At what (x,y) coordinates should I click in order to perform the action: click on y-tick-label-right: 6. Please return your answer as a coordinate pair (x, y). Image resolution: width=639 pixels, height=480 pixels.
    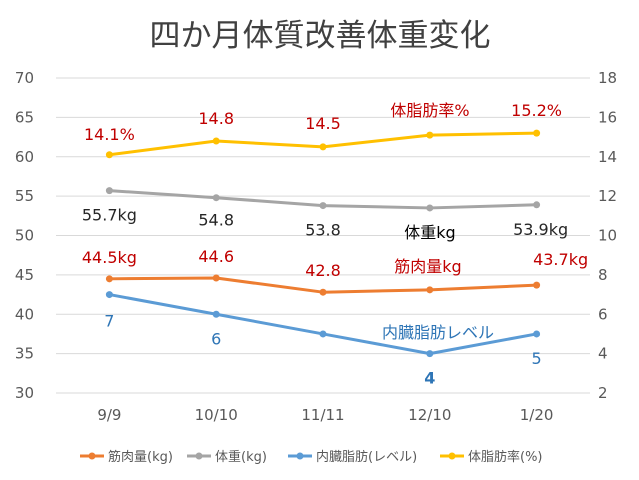
    Looking at the image, I should click on (603, 314).